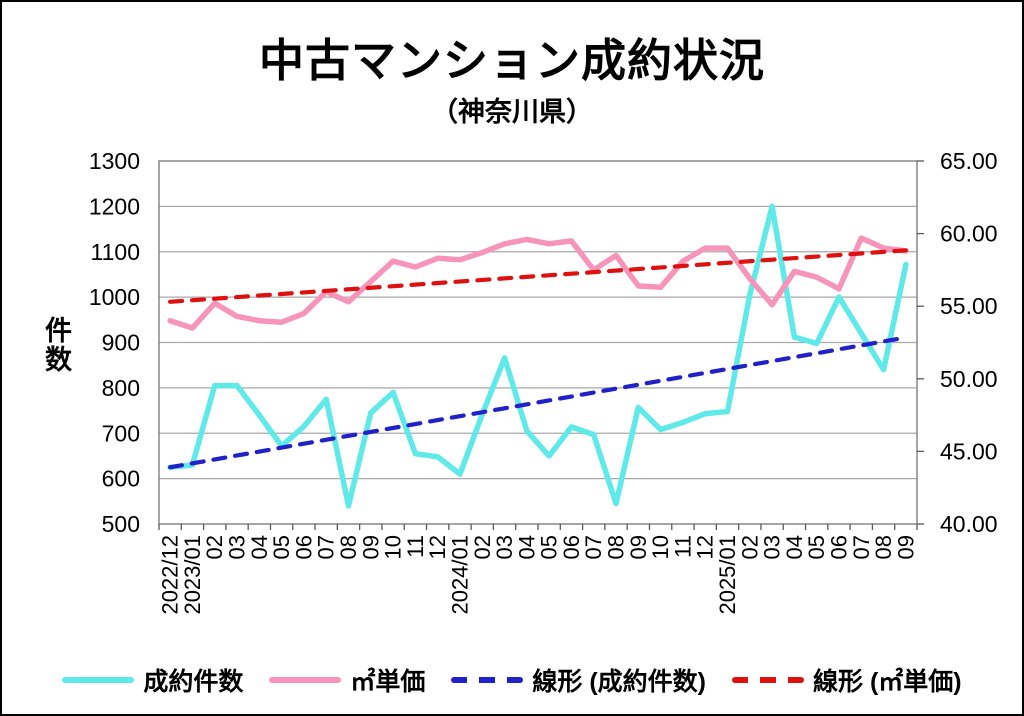 Image resolution: width=1024 pixels, height=716 pixels. Describe the element at coordinates (487, 680) in the screenshot. I see `legend-line-trend-contracts` at that location.